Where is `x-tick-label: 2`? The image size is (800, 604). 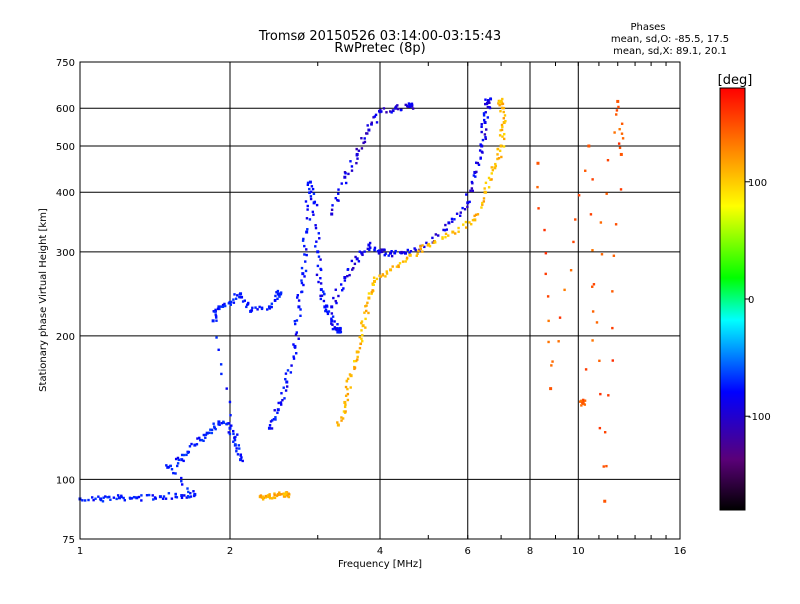 x-tick-label: 2 is located at coordinates (230, 551).